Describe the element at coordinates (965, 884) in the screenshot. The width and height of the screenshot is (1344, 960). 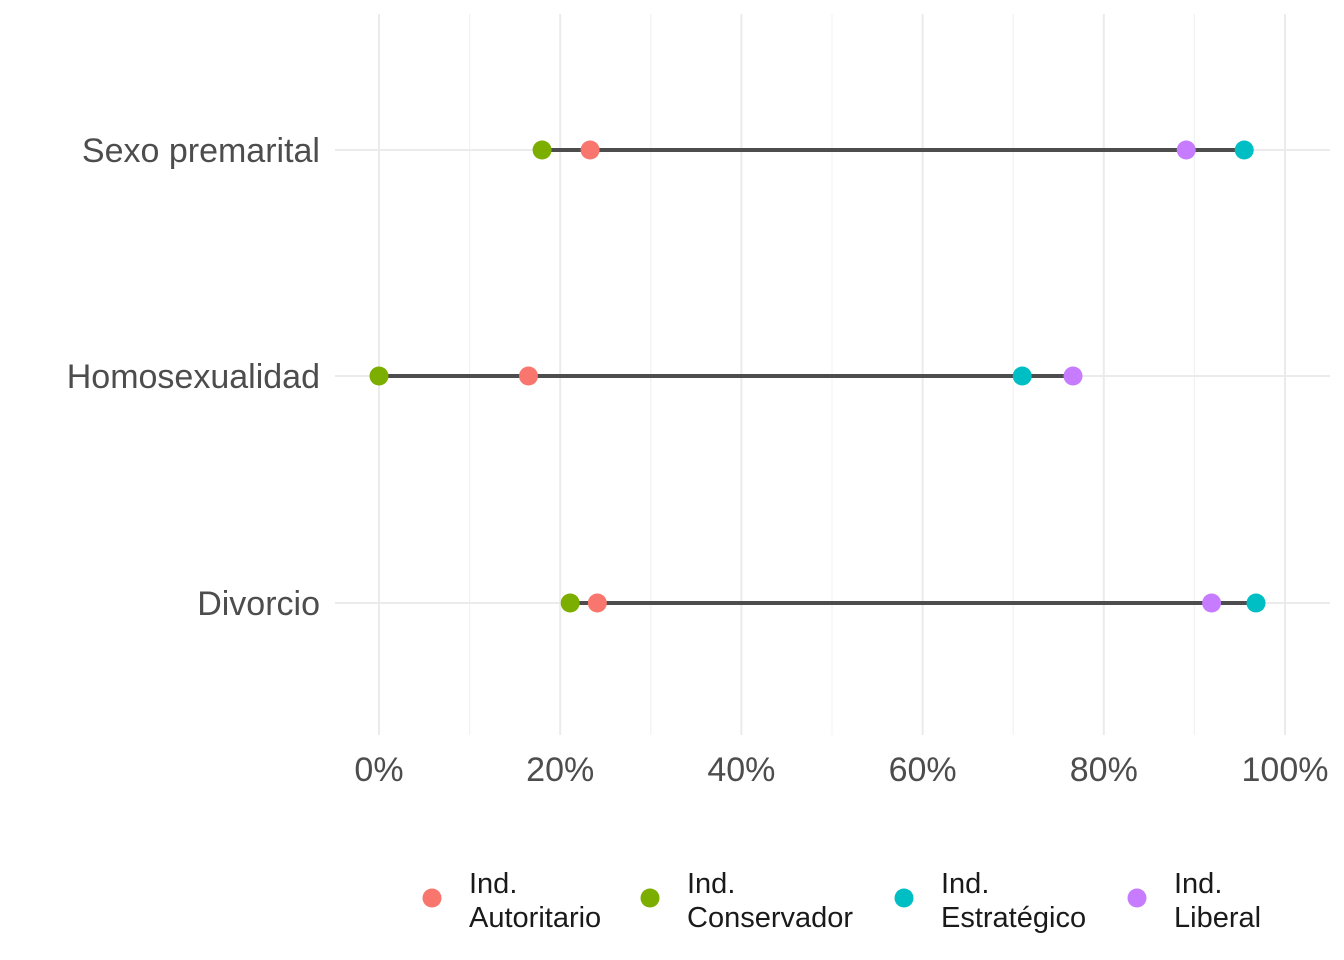
I see `legend-label-ind-estrategico: Ind.` at that location.